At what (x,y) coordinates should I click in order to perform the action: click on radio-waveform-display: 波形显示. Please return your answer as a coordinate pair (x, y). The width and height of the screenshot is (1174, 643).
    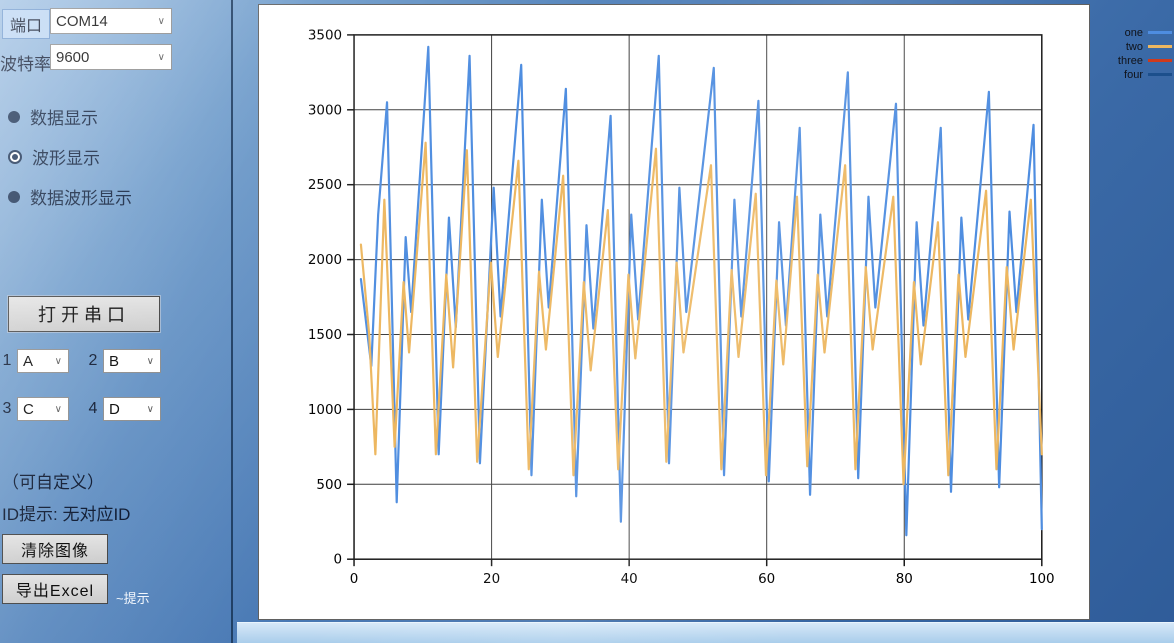
    Looking at the image, I should click on (54, 156).